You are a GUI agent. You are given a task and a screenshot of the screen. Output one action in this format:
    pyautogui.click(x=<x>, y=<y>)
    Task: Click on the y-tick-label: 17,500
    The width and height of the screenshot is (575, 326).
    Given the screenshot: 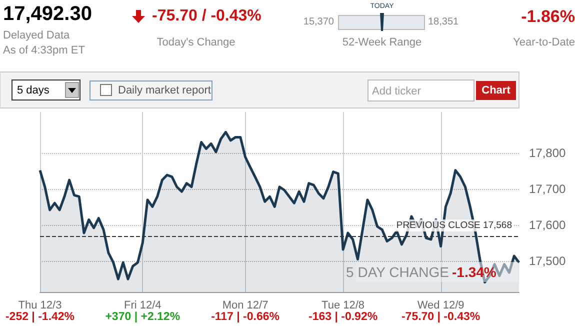 What is the action you would take?
    pyautogui.click(x=547, y=261)
    